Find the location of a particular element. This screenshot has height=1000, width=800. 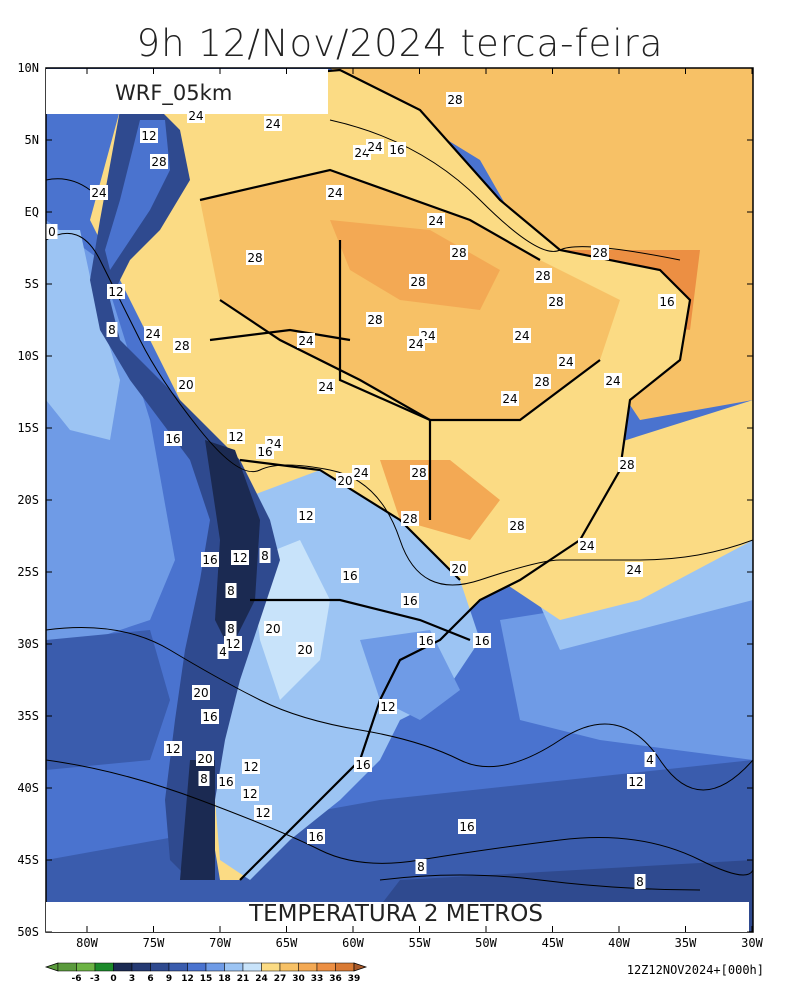

lat-tick-label: 5N is located at coordinates (32, 140).